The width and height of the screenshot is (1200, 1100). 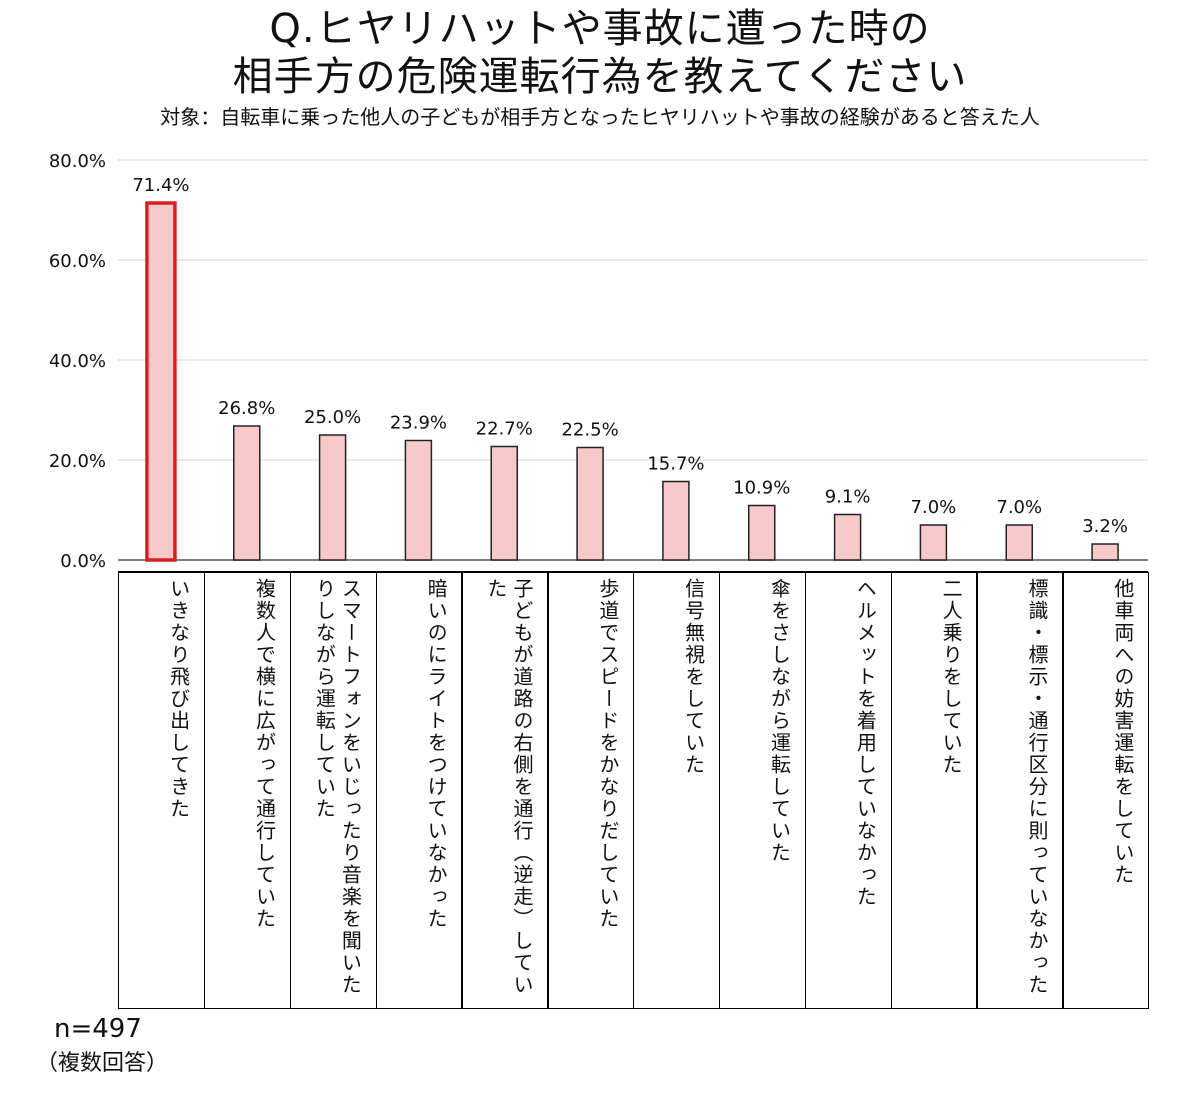 I want to click on category-label: ヘルメットを着用していなかった, so click(x=865, y=743).